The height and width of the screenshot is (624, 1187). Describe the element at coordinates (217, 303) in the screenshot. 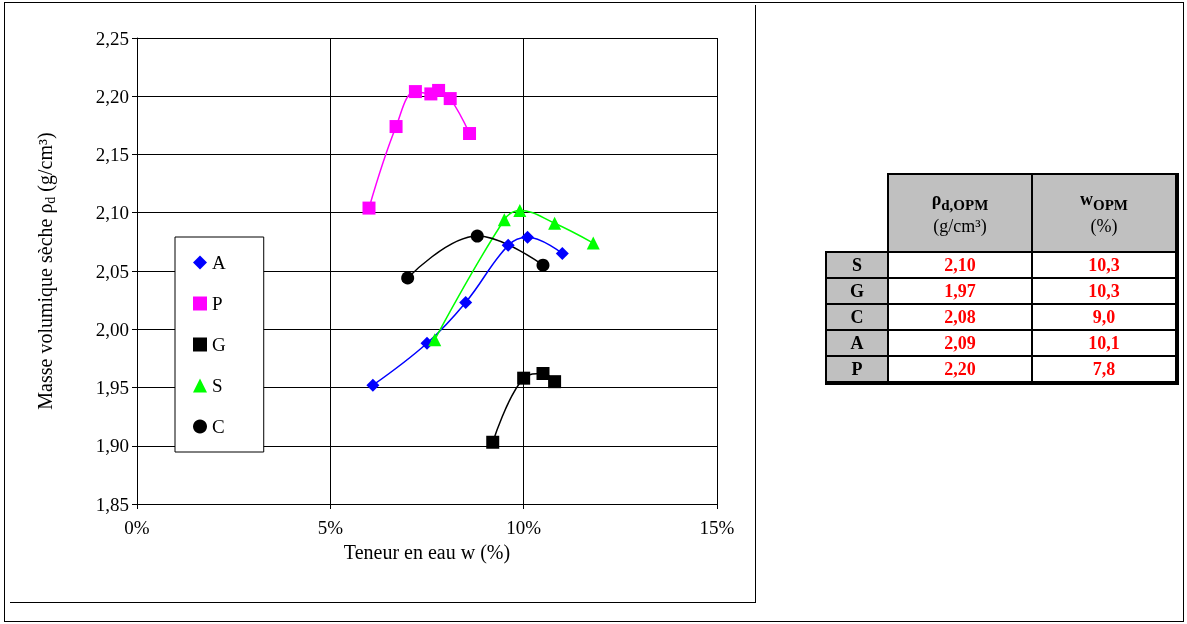

I see `legend-label: P` at that location.